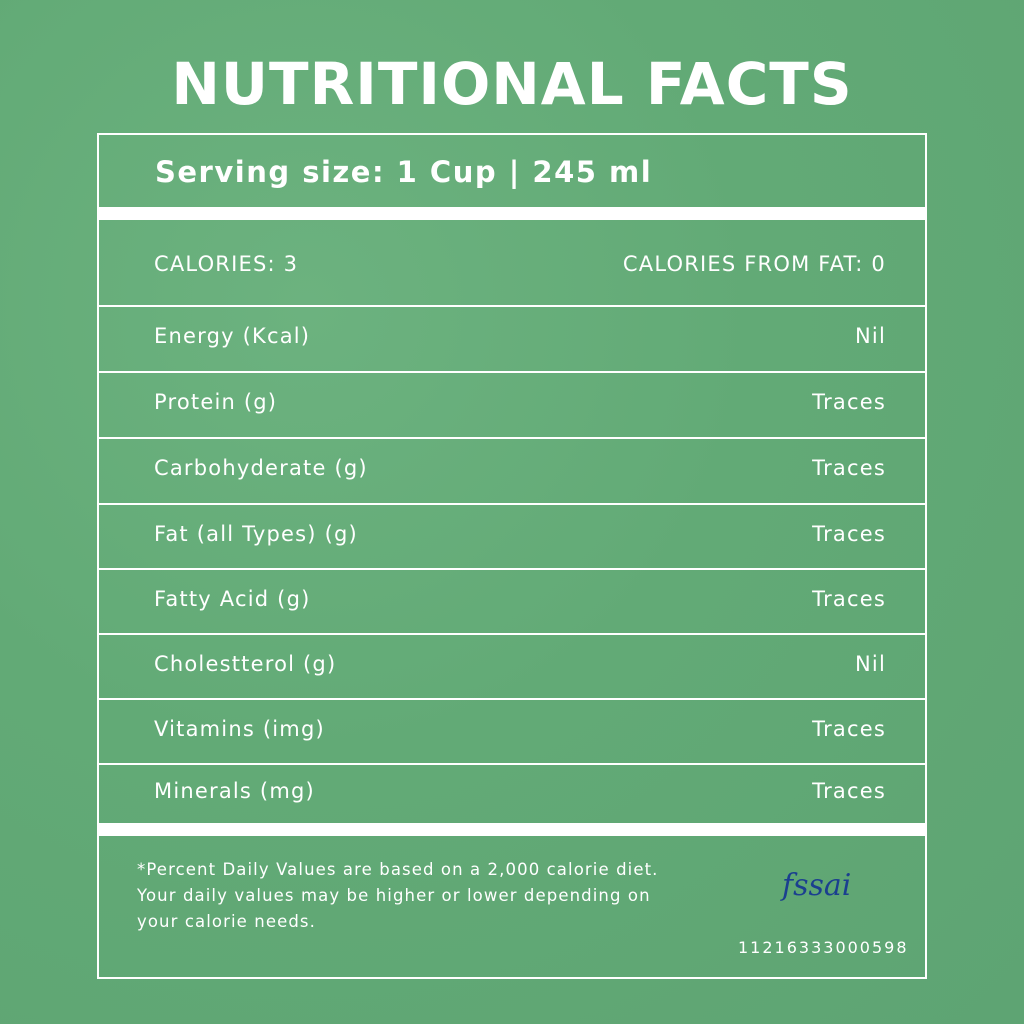 This screenshot has height=1024, width=1024. I want to click on nutrient-name: Protein (g), so click(216, 402).